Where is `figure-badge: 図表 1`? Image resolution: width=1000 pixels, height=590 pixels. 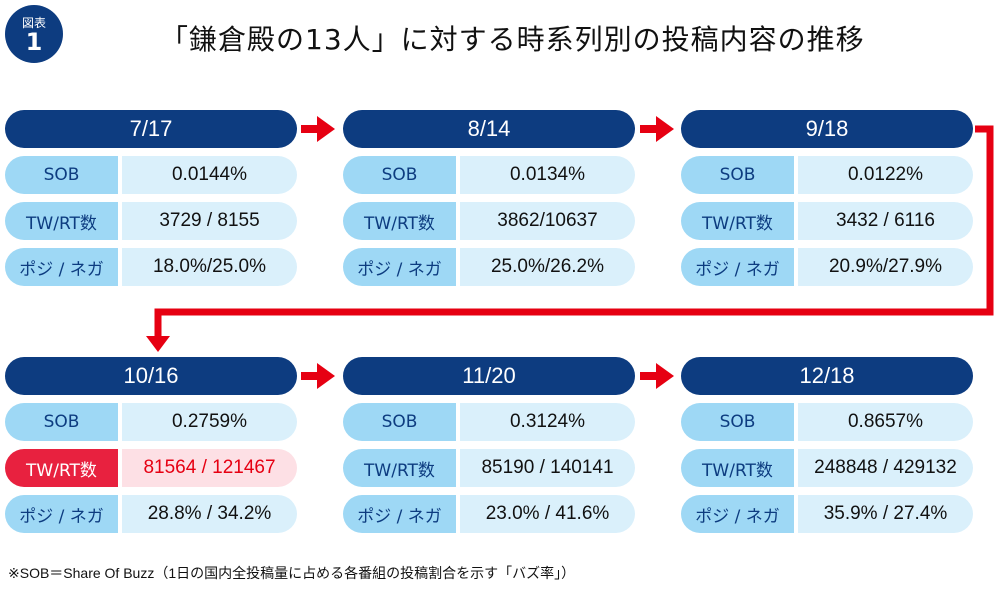 figure-badge: 図表 1 is located at coordinates (34, 34).